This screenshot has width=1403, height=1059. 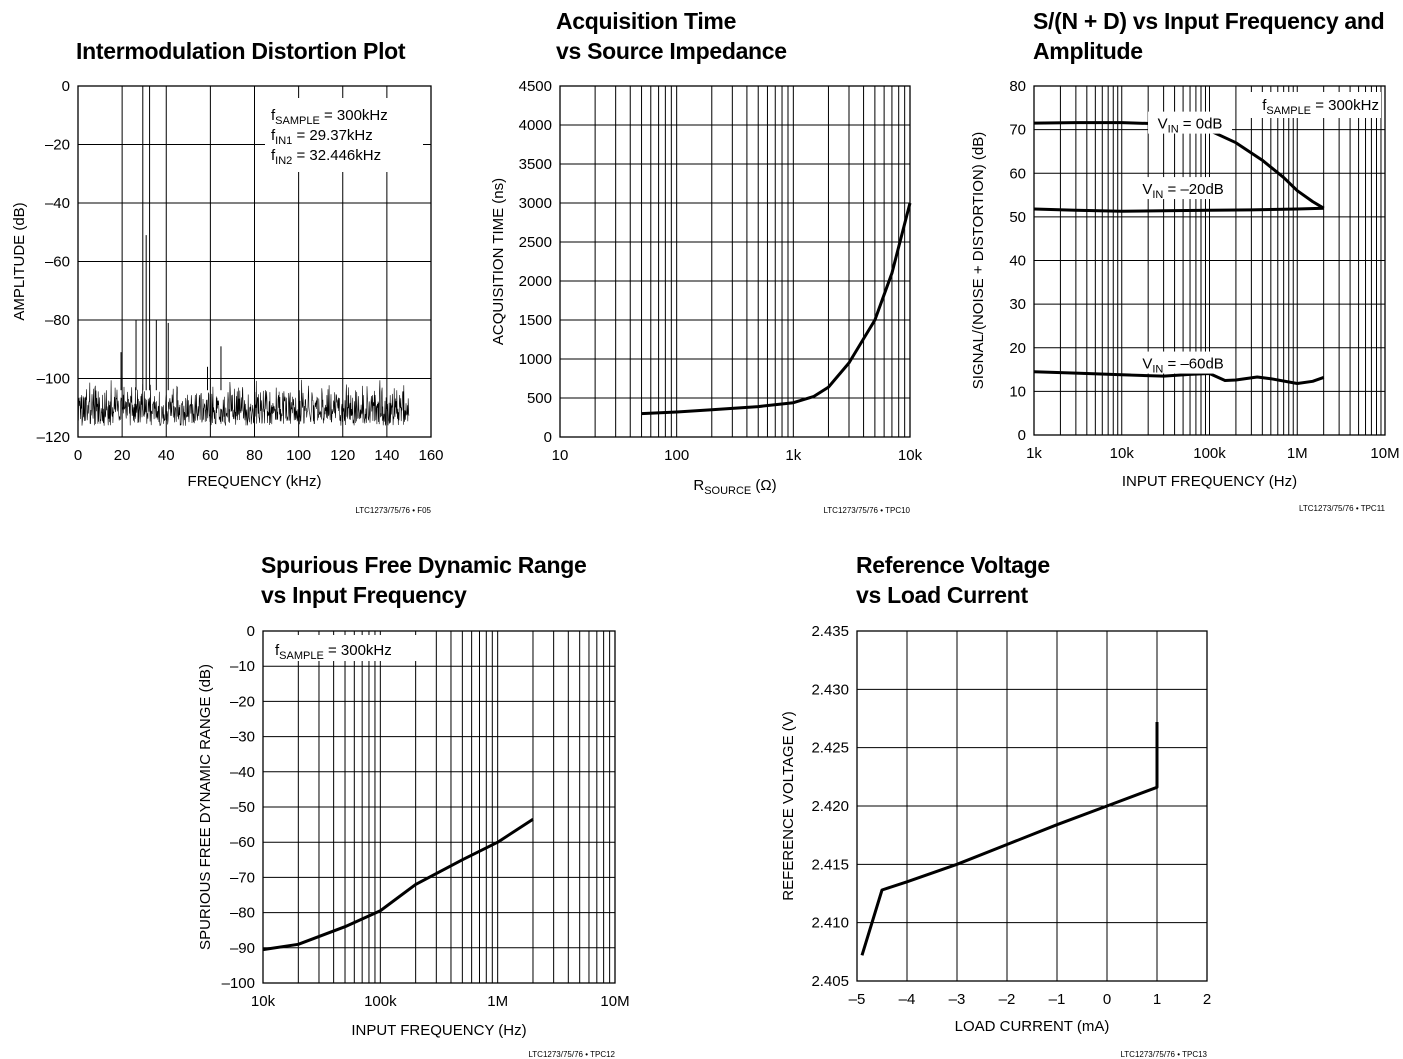 I want to click on x-tick-label: 2, so click(x=1207, y=999).